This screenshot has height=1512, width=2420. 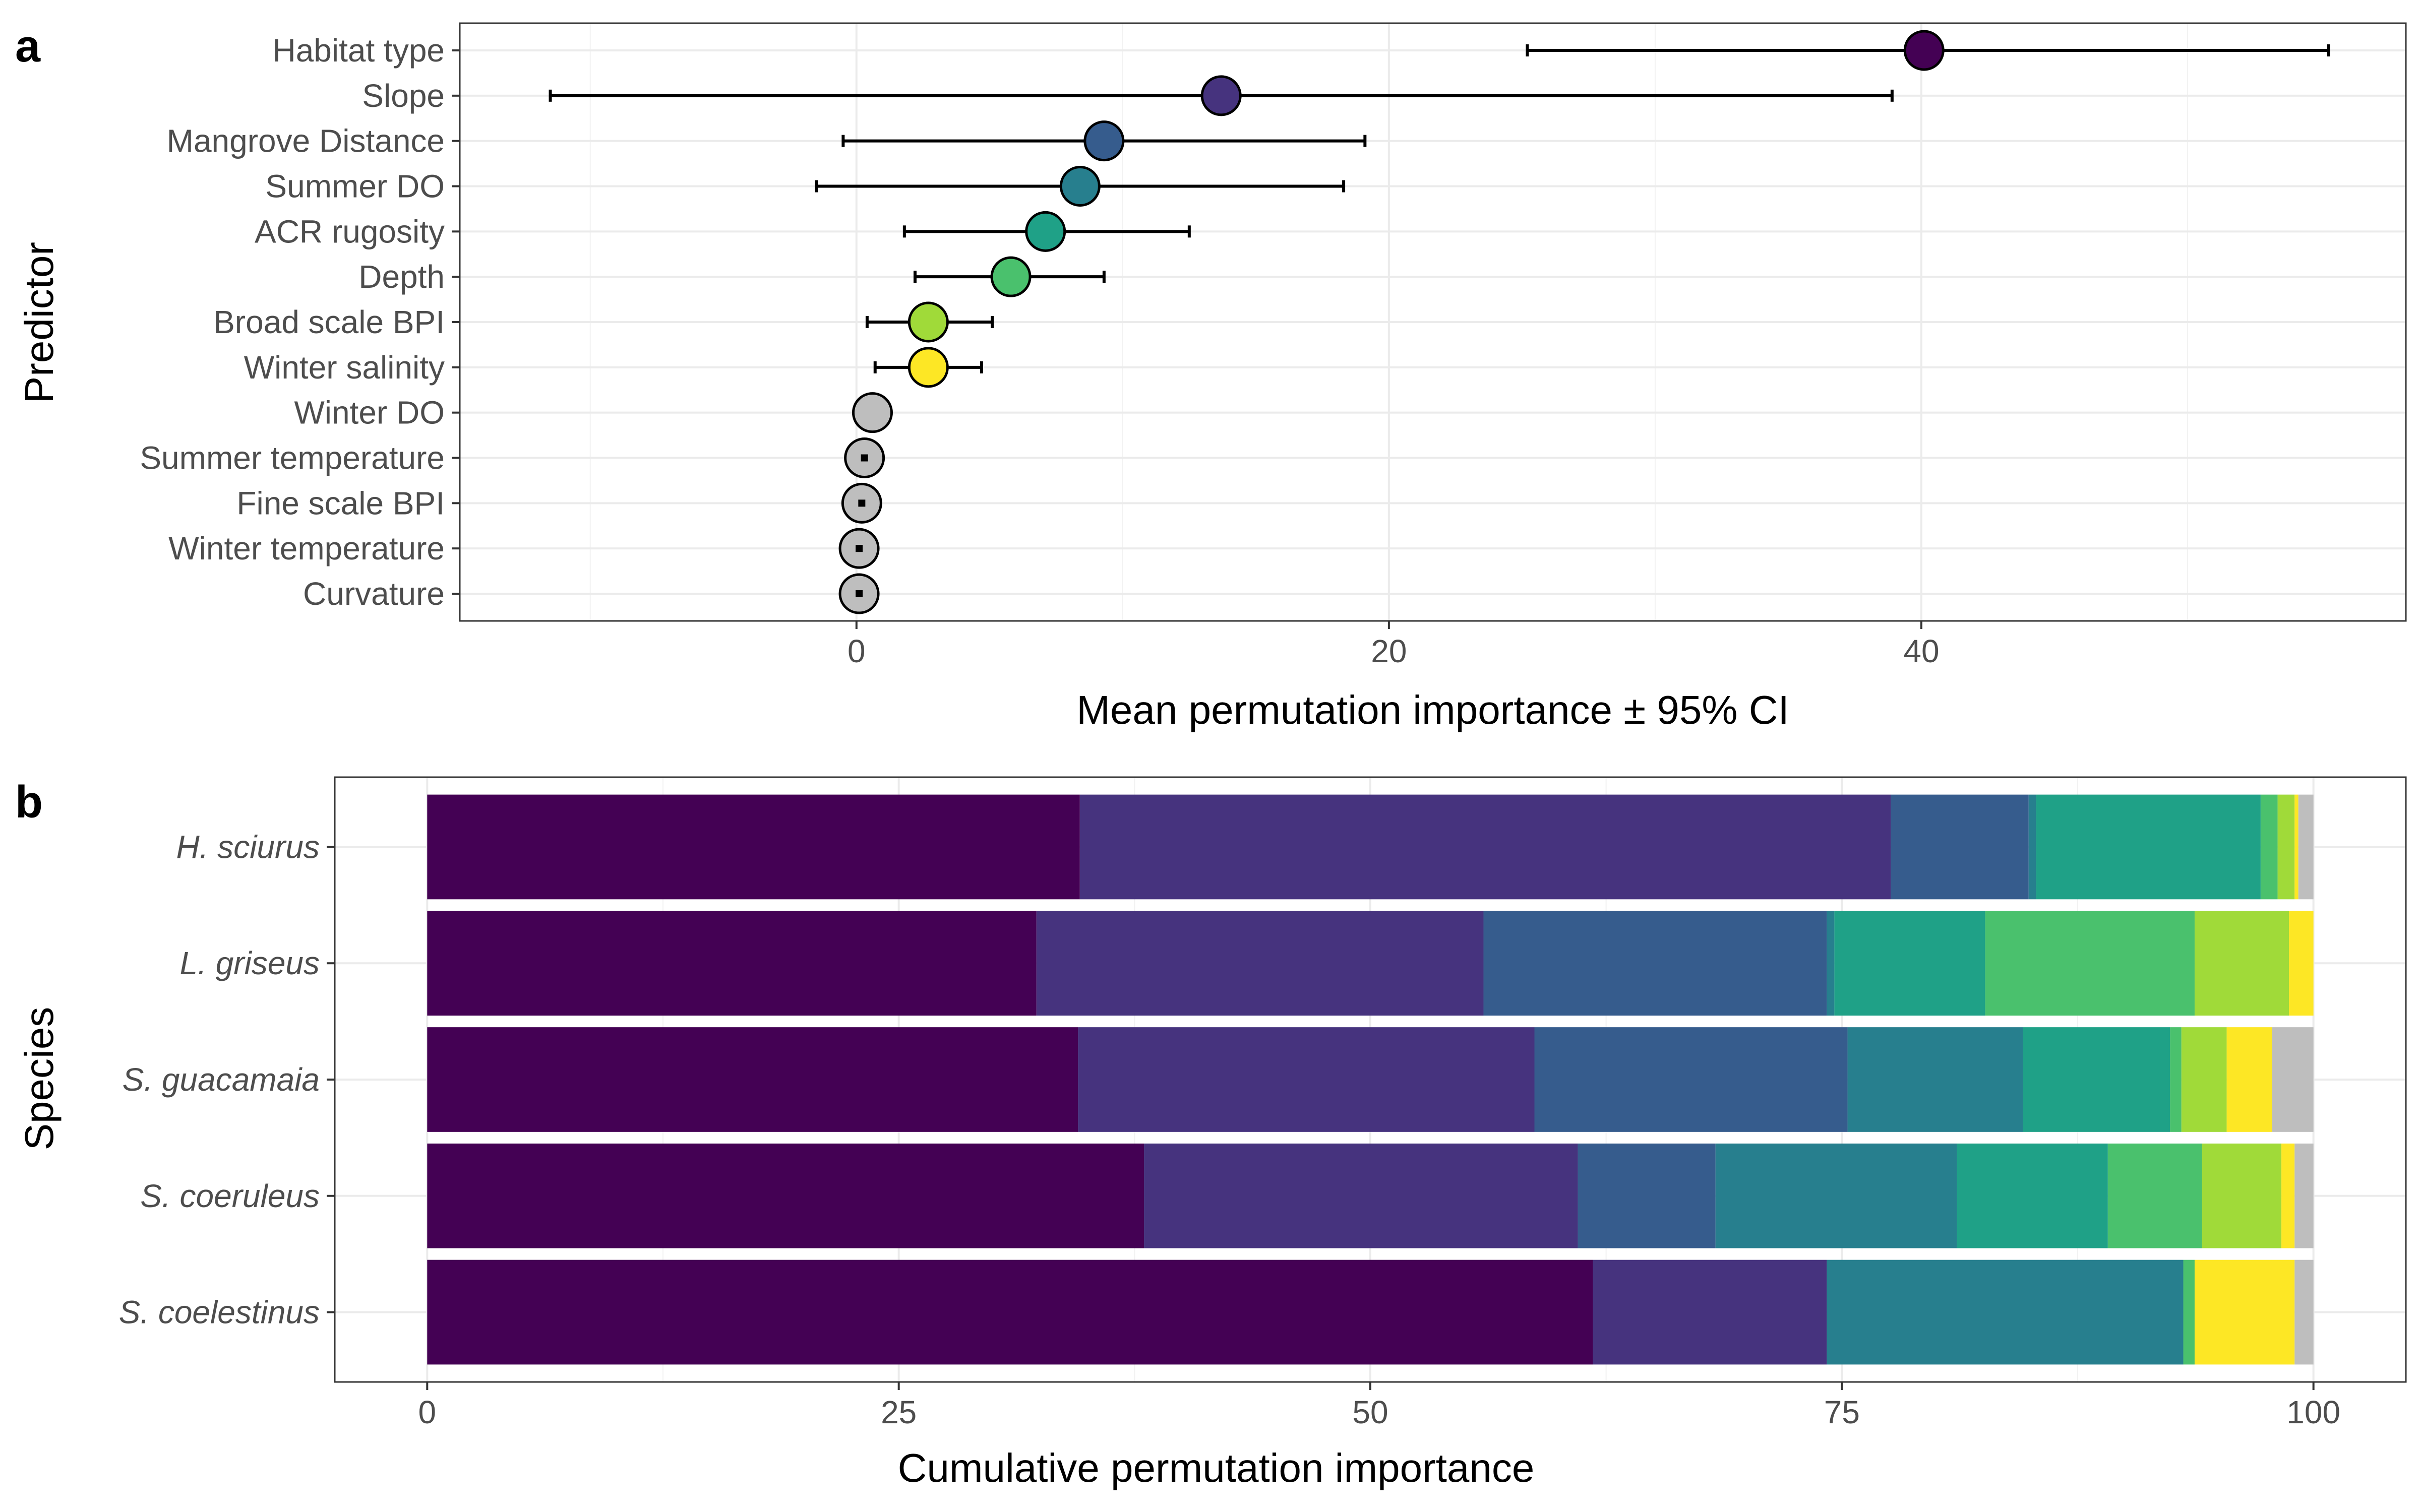 What do you see at coordinates (29, 802) in the screenshot?
I see `panel-b-letter: b` at bounding box center [29, 802].